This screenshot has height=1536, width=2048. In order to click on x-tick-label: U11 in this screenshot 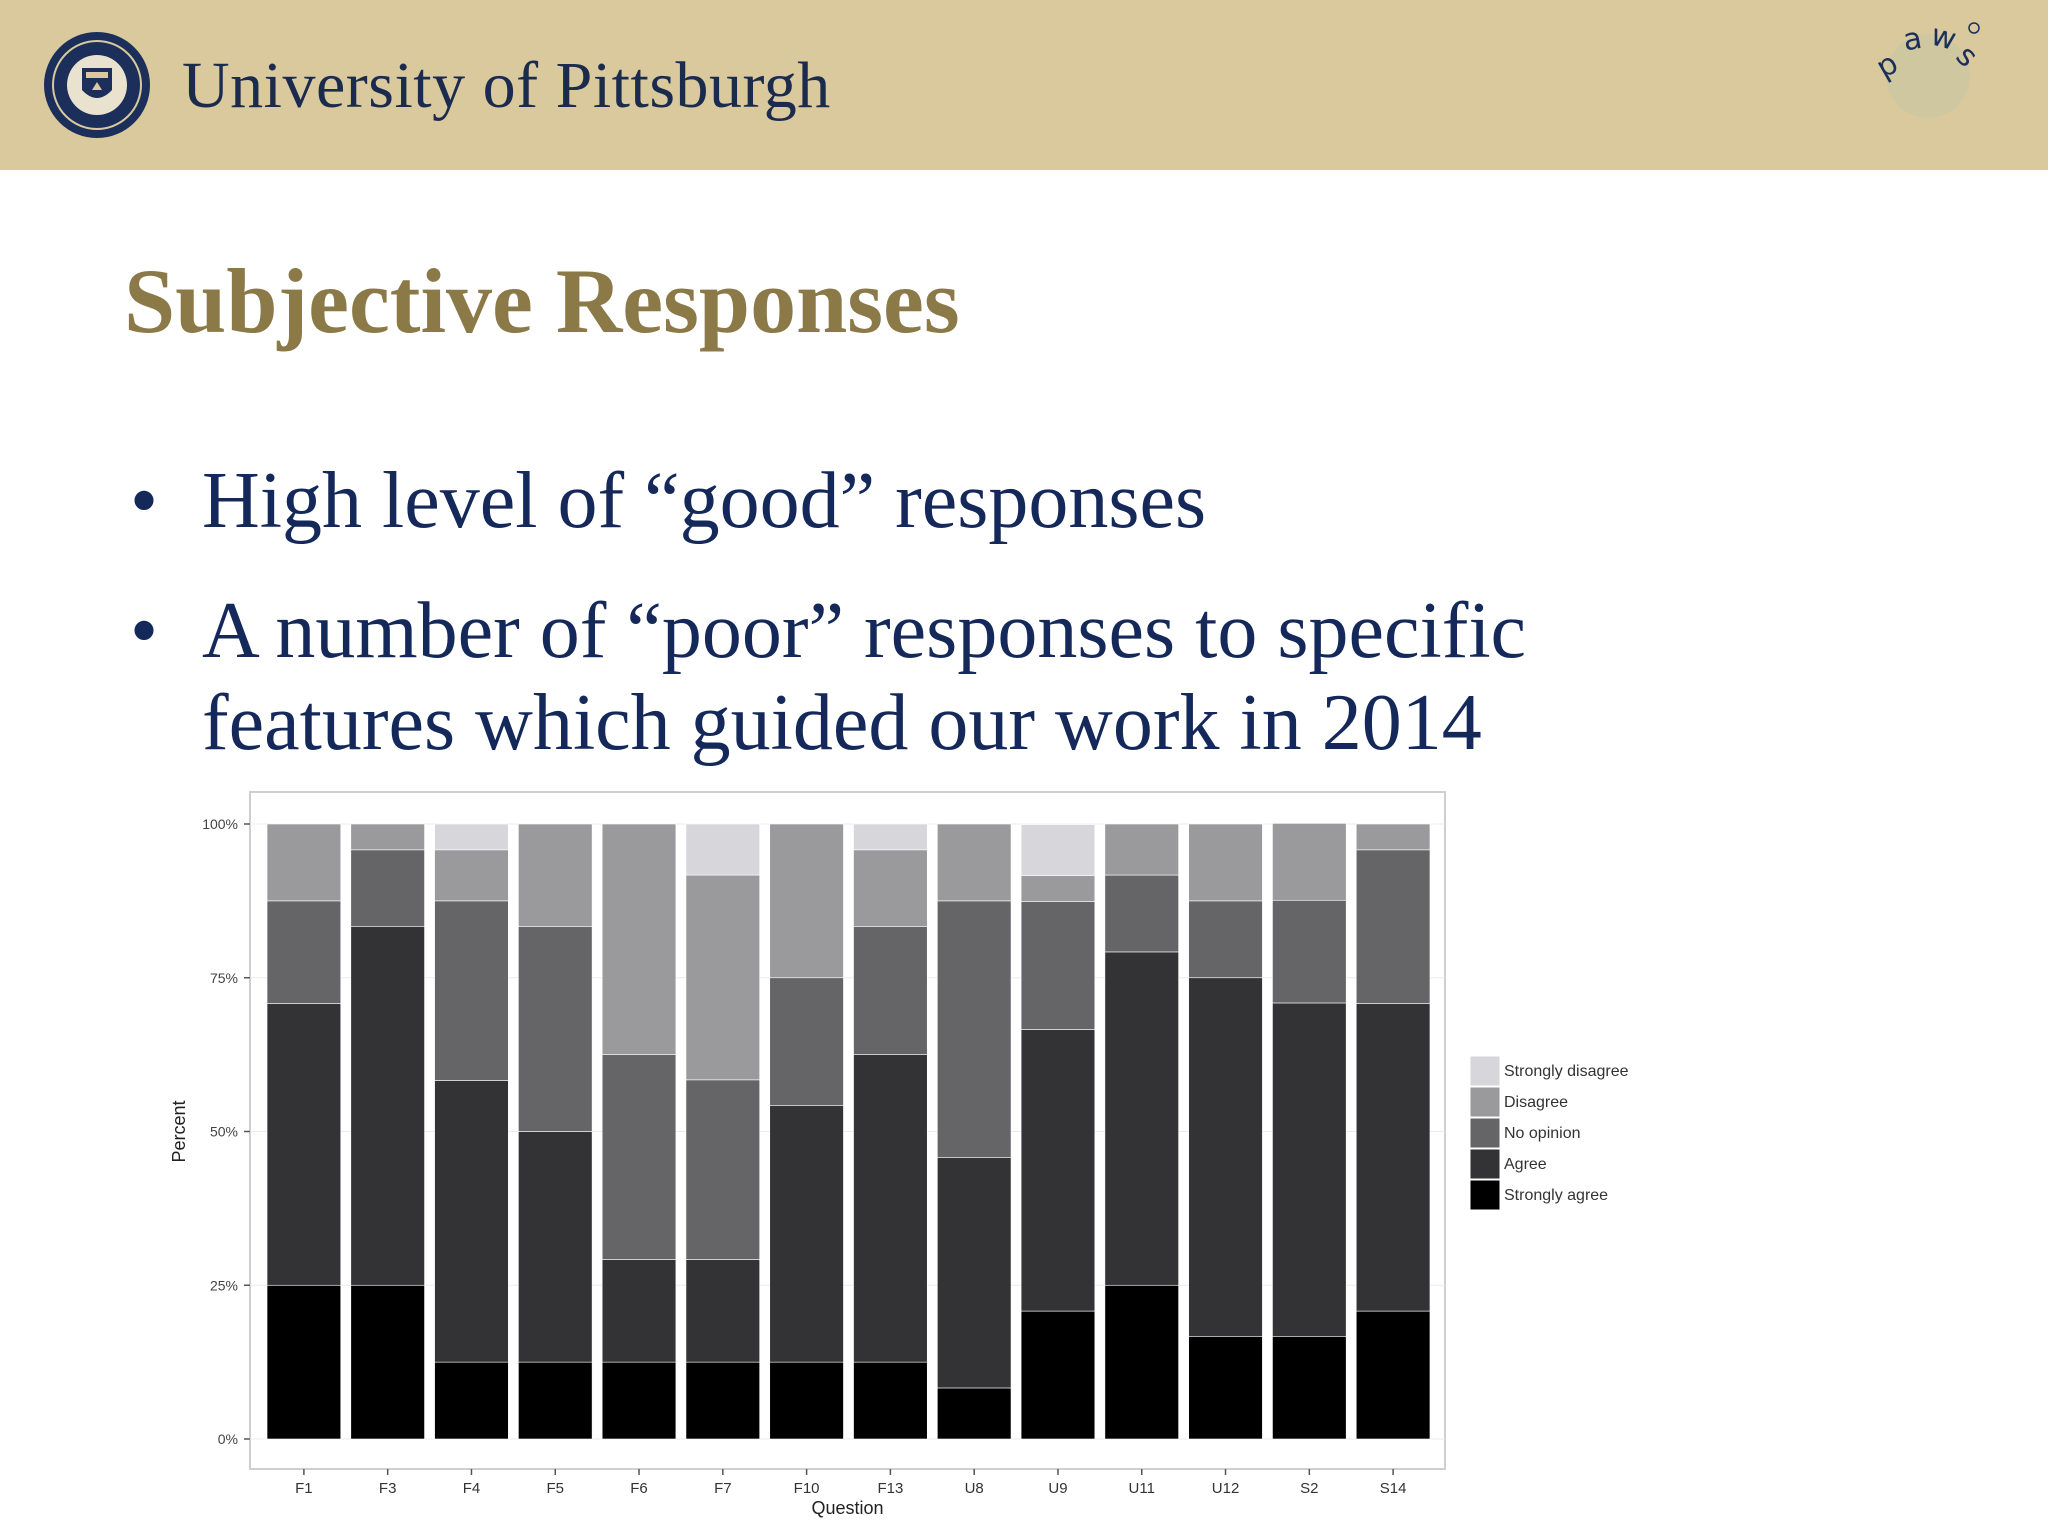, I will do `click(1142, 1488)`.